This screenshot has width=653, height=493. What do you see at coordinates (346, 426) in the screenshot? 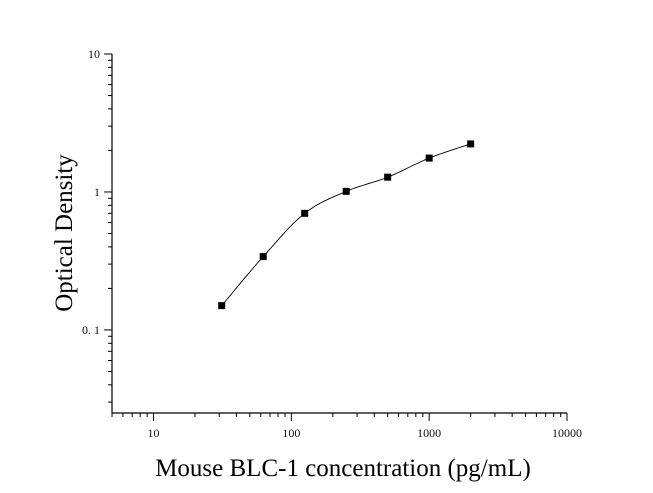
I see `x-ticks-layer: 10 100 1000 10000` at bounding box center [346, 426].